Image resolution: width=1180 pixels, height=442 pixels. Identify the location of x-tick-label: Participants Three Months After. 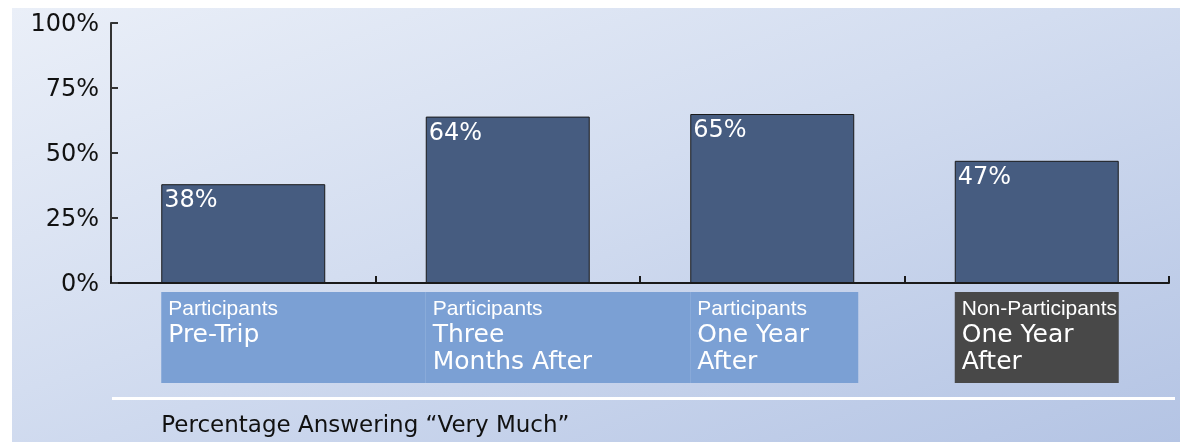
(512, 335).